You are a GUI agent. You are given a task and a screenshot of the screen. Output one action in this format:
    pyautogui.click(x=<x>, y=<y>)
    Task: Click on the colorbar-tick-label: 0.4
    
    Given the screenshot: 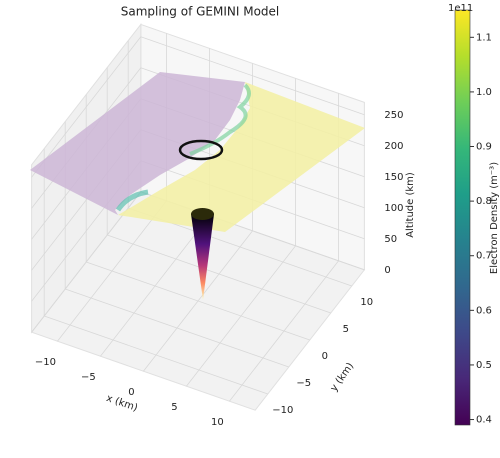 What is the action you would take?
    pyautogui.click(x=484, y=420)
    